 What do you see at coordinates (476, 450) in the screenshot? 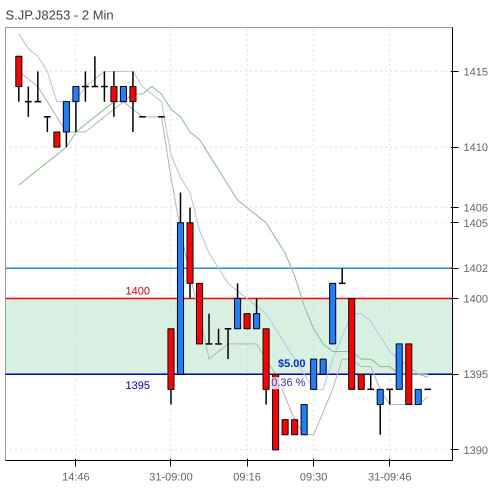
I see `y-tick-label: 1390` at bounding box center [476, 450].